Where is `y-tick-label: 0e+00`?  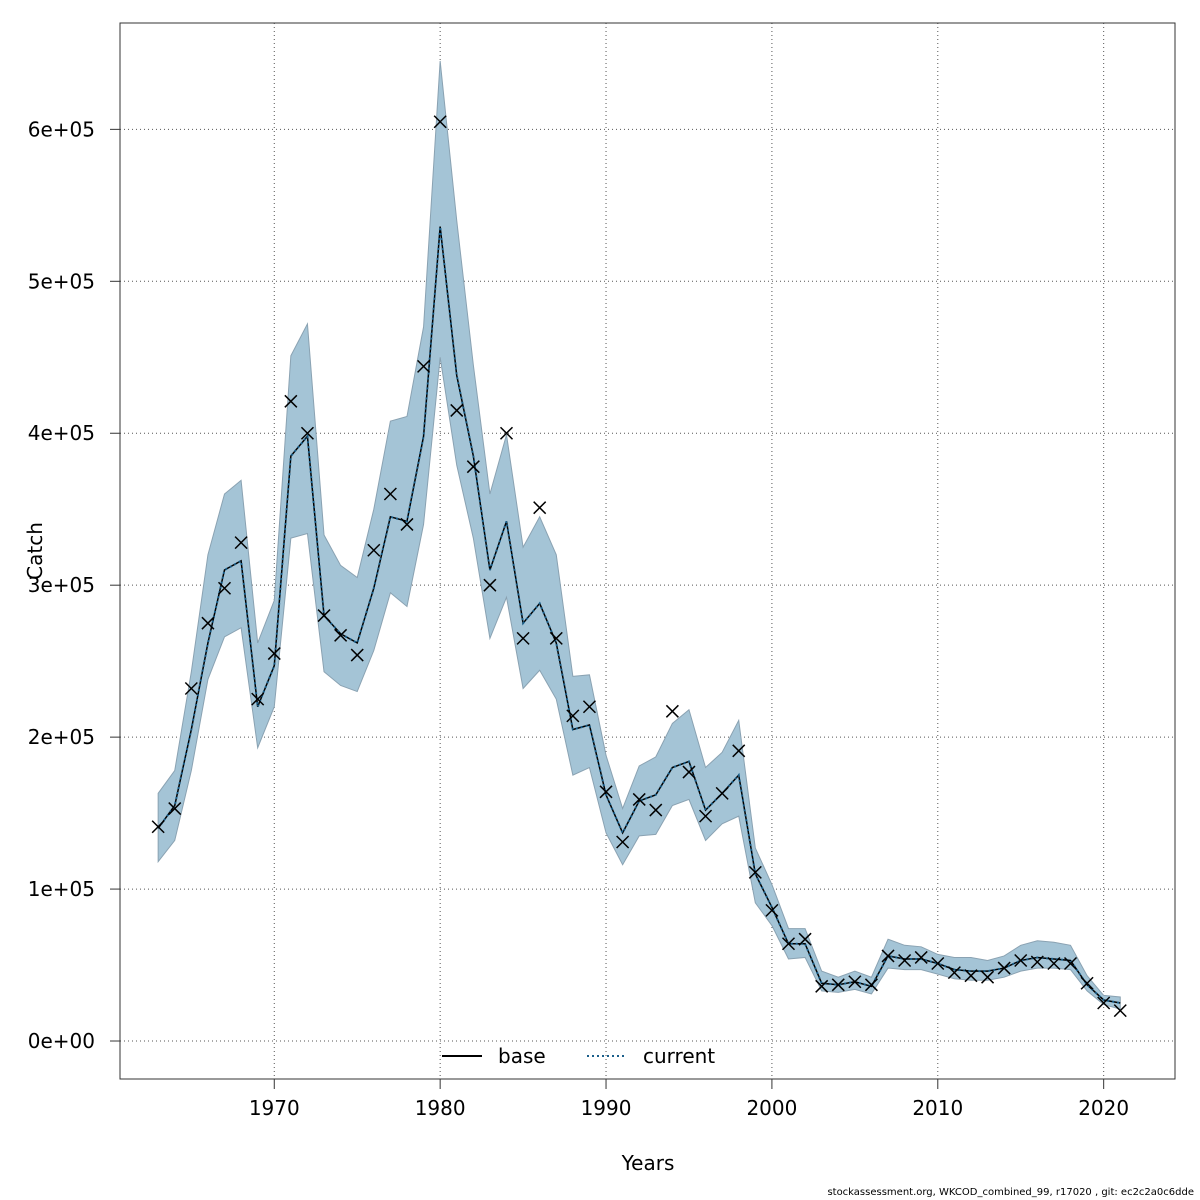 y-tick-label: 0e+00 is located at coordinates (61, 1041).